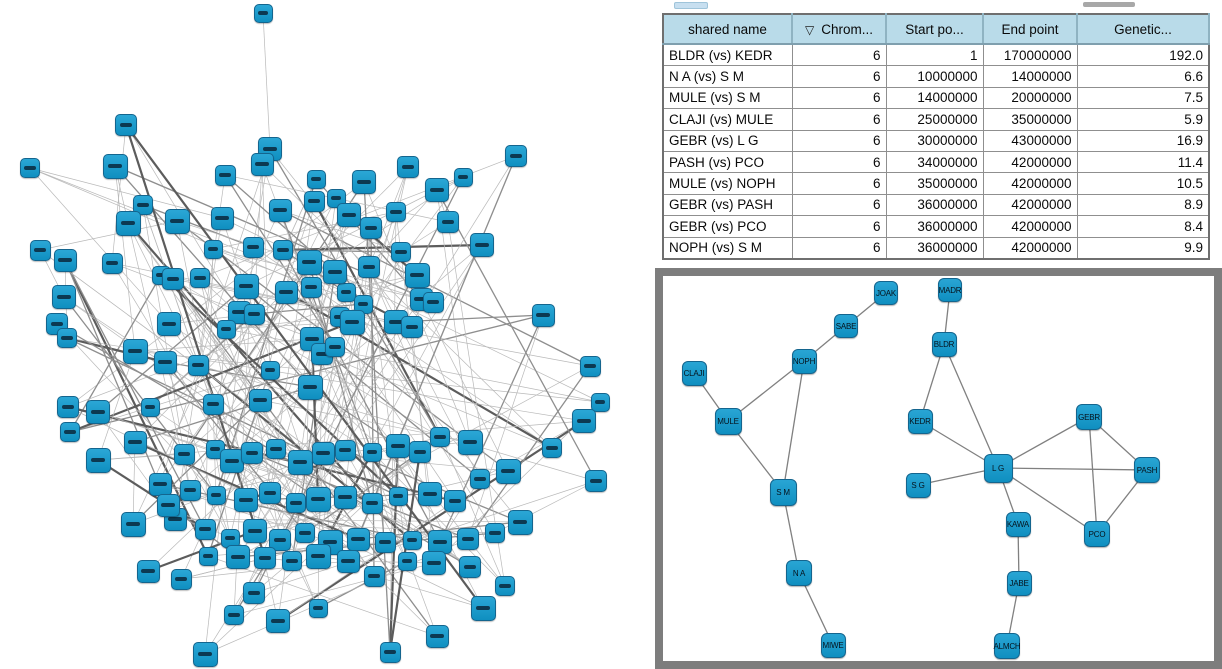 Image resolution: width=1222 pixels, height=669 pixels. I want to click on filter-icon: ▽, so click(810, 29).